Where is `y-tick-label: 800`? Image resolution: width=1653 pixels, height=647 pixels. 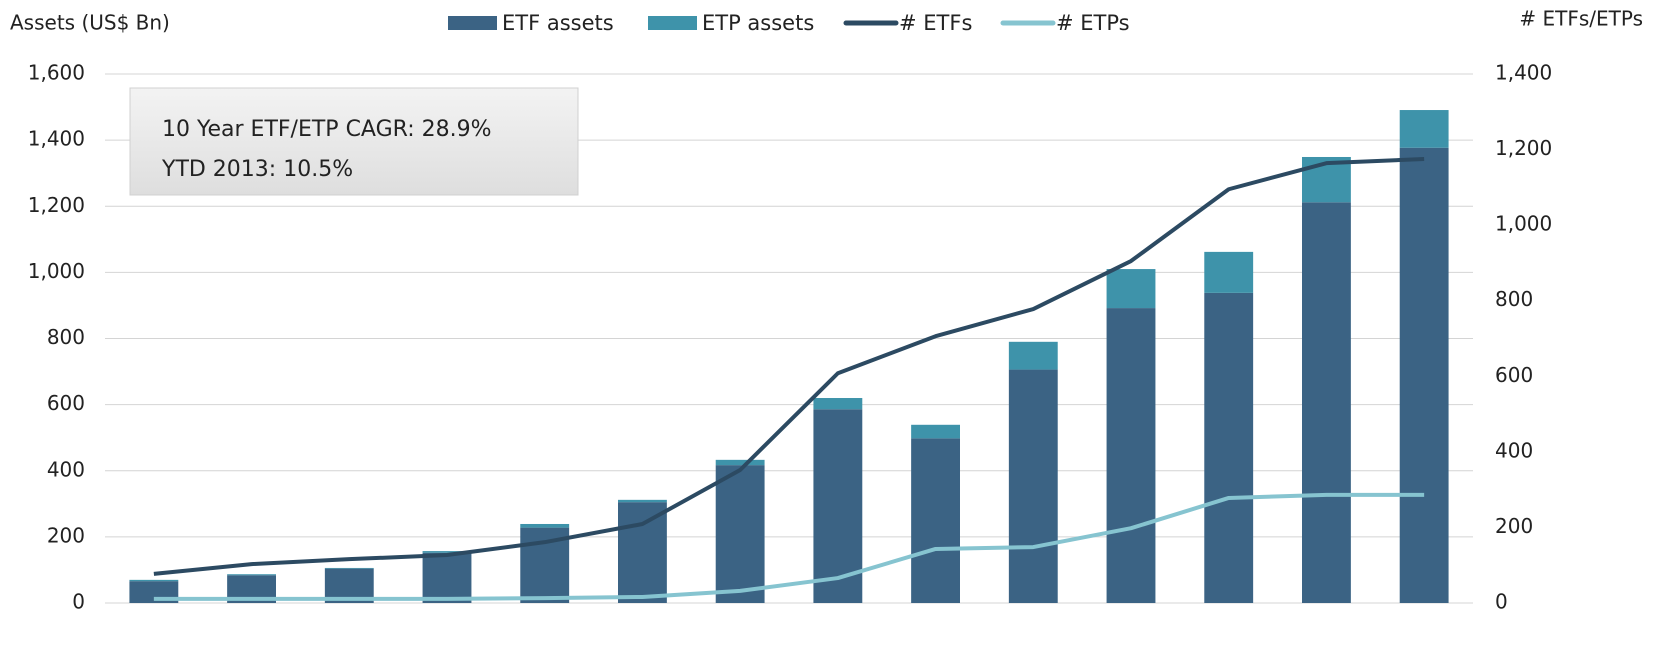 y-tick-label: 800 is located at coordinates (66, 337).